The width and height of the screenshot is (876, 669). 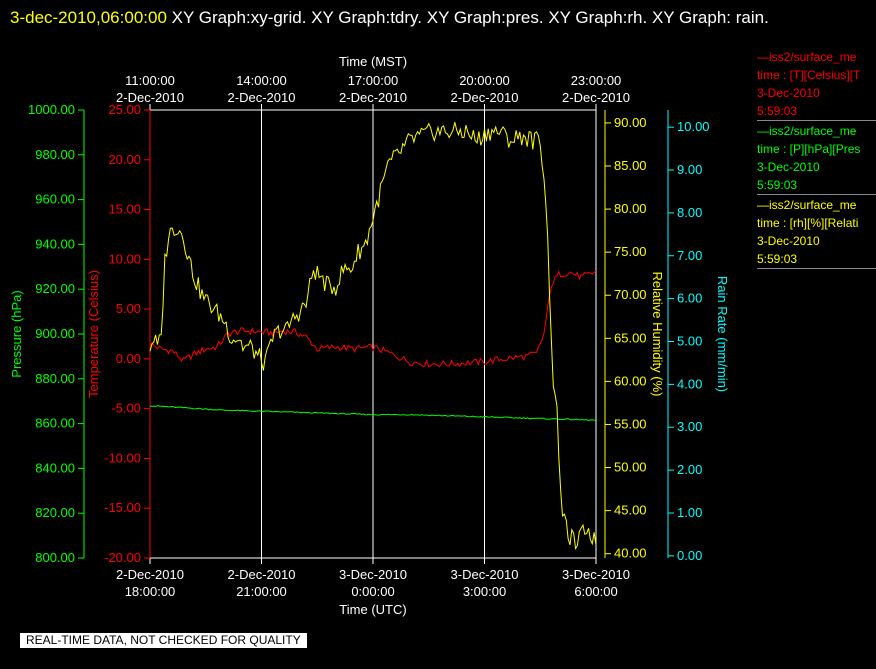 What do you see at coordinates (372, 591) in the screenshot?
I see `x-tick-label-utc-time: 0:00:00` at bounding box center [372, 591].